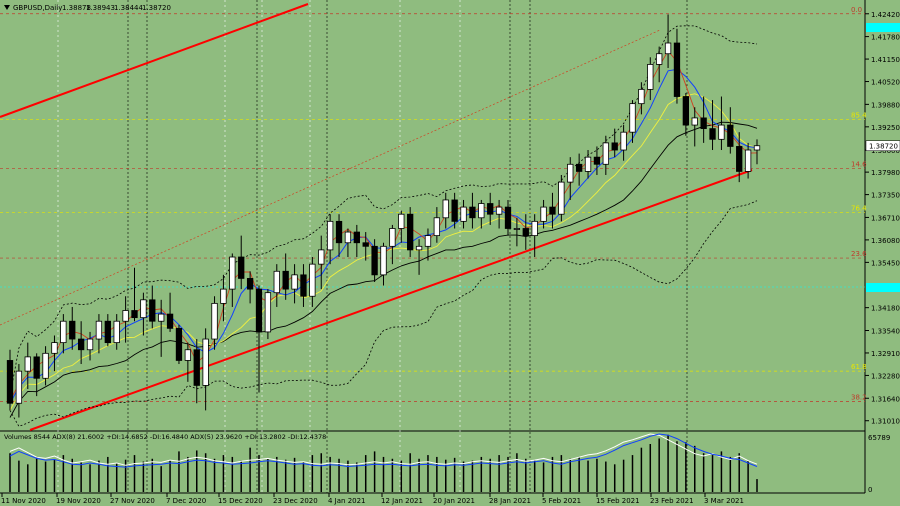  What do you see at coordinates (724, 501) in the screenshot?
I see `date-tick-label: 3 Mar 2021` at bounding box center [724, 501].